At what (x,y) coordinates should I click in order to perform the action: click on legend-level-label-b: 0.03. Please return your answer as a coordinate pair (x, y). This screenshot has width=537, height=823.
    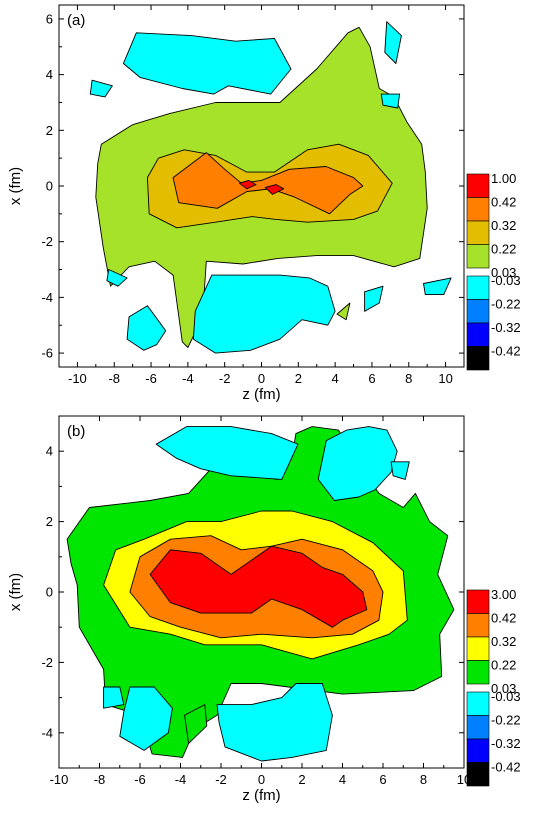
    Looking at the image, I should click on (503, 688).